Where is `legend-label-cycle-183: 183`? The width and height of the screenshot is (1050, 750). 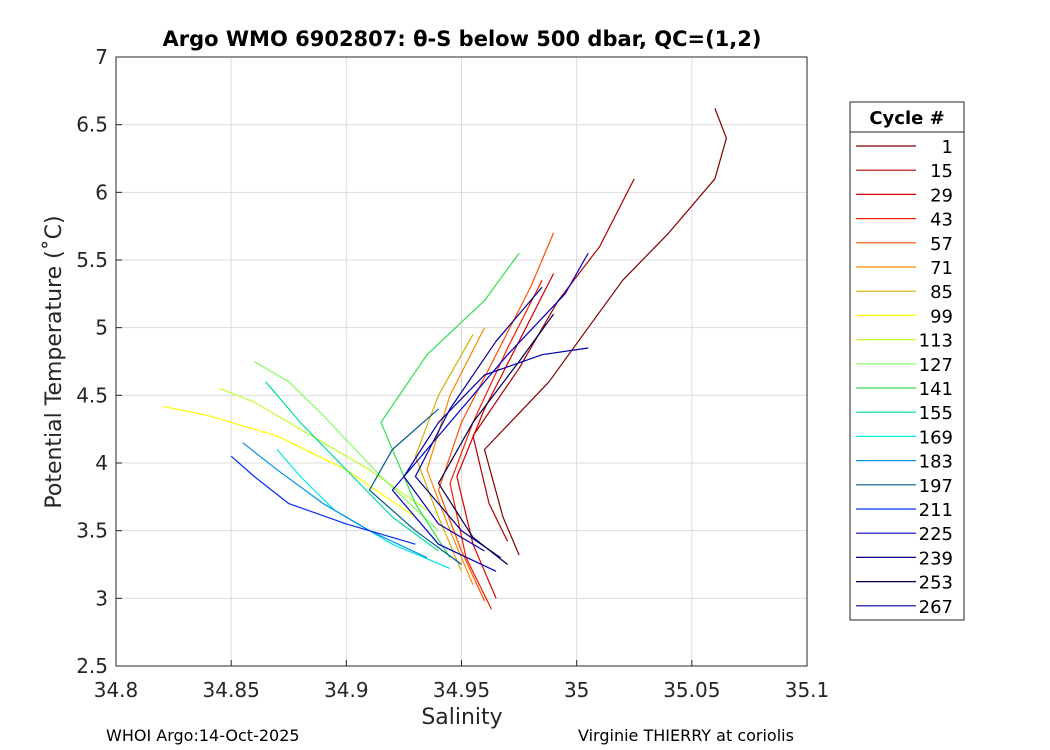 legend-label-cycle-183: 183 is located at coordinates (936, 462).